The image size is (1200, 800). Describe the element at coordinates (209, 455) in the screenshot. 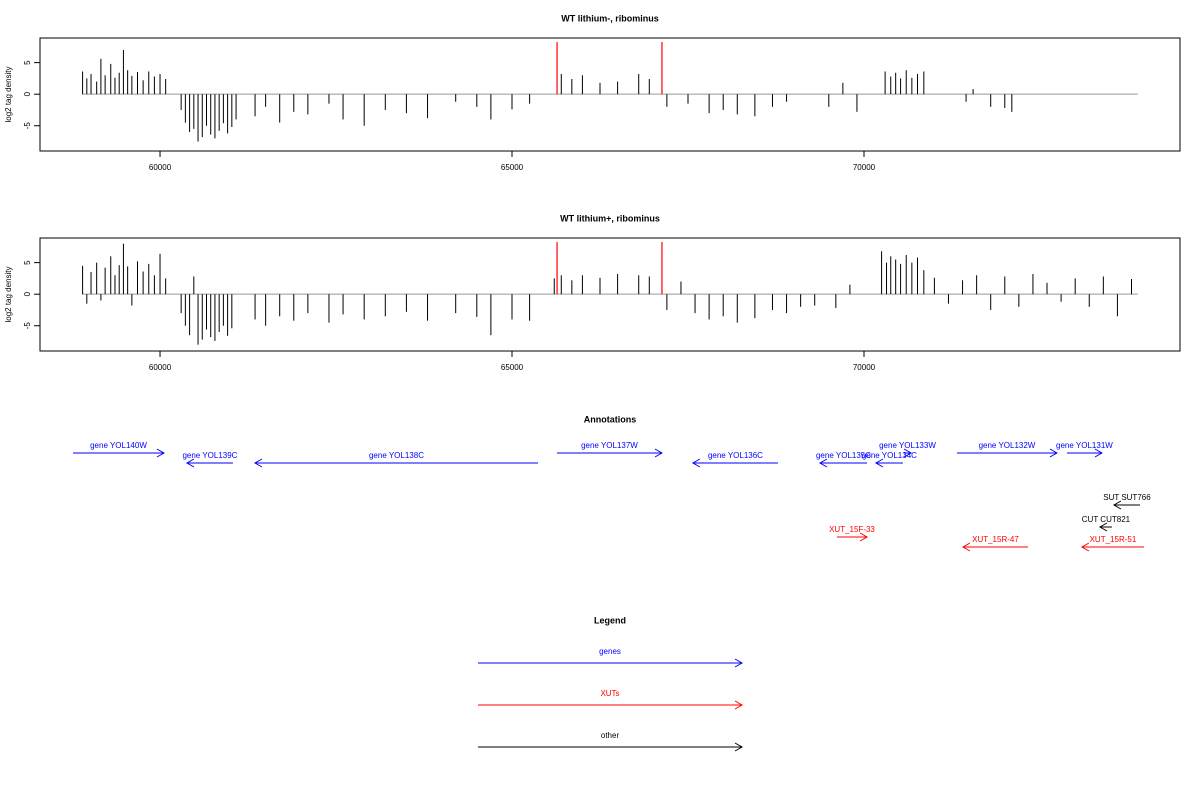

I see `feature-label: gene YOL139C` at that location.